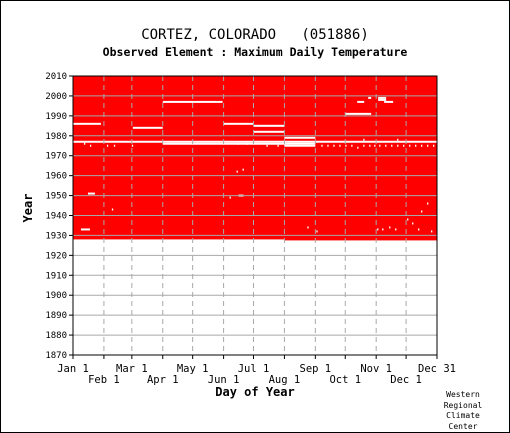 This screenshot has width=510, height=433. What do you see at coordinates (132, 369) in the screenshot?
I see `x-tick-label: Mar 1` at bounding box center [132, 369].